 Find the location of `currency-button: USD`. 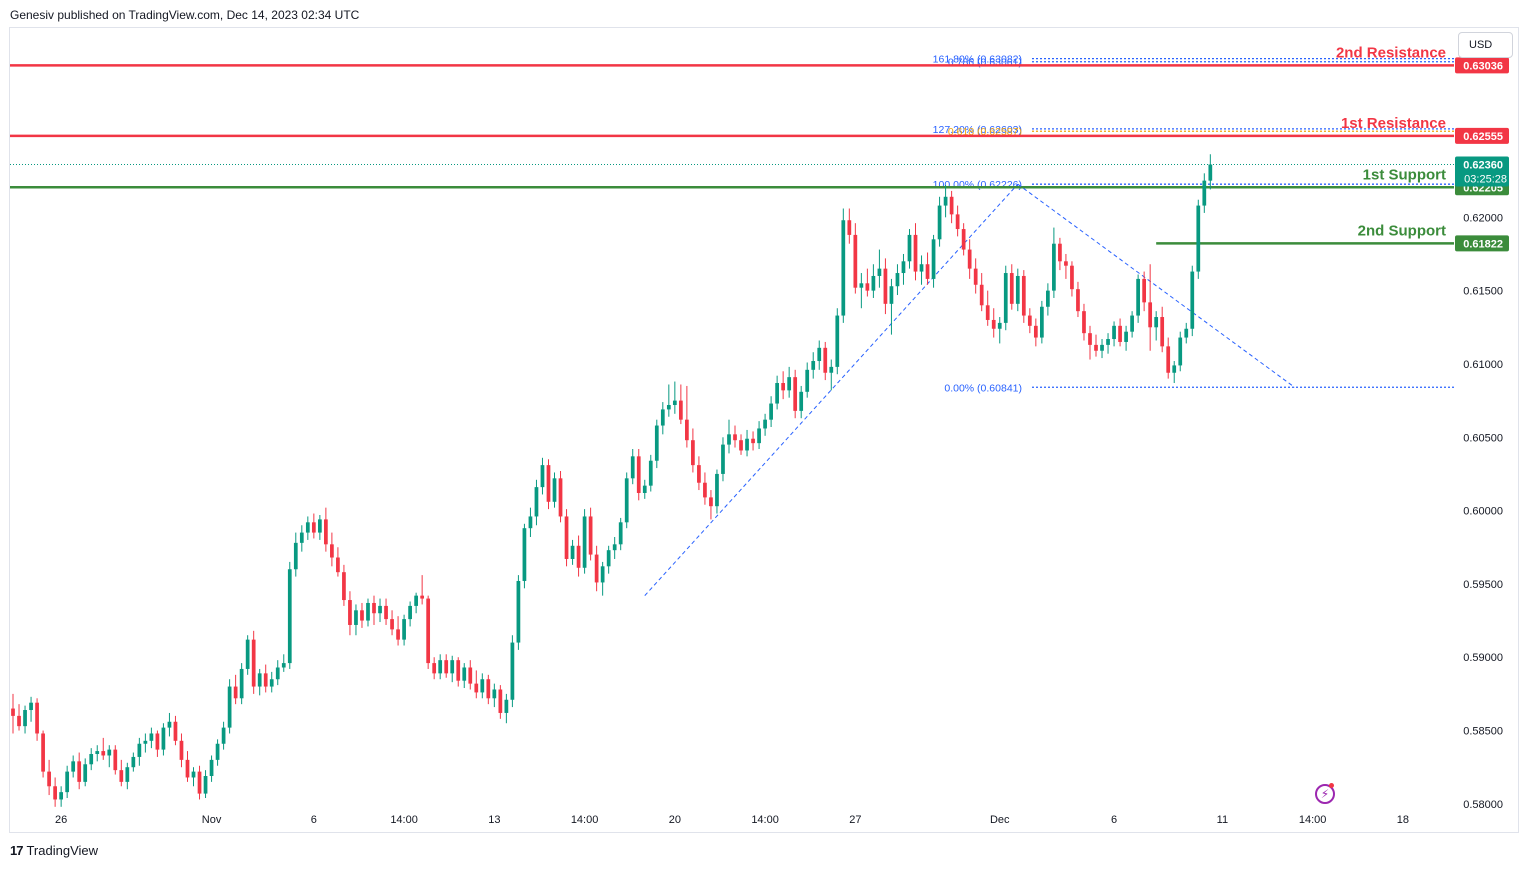

currency-button: USD is located at coordinates (1485, 45).